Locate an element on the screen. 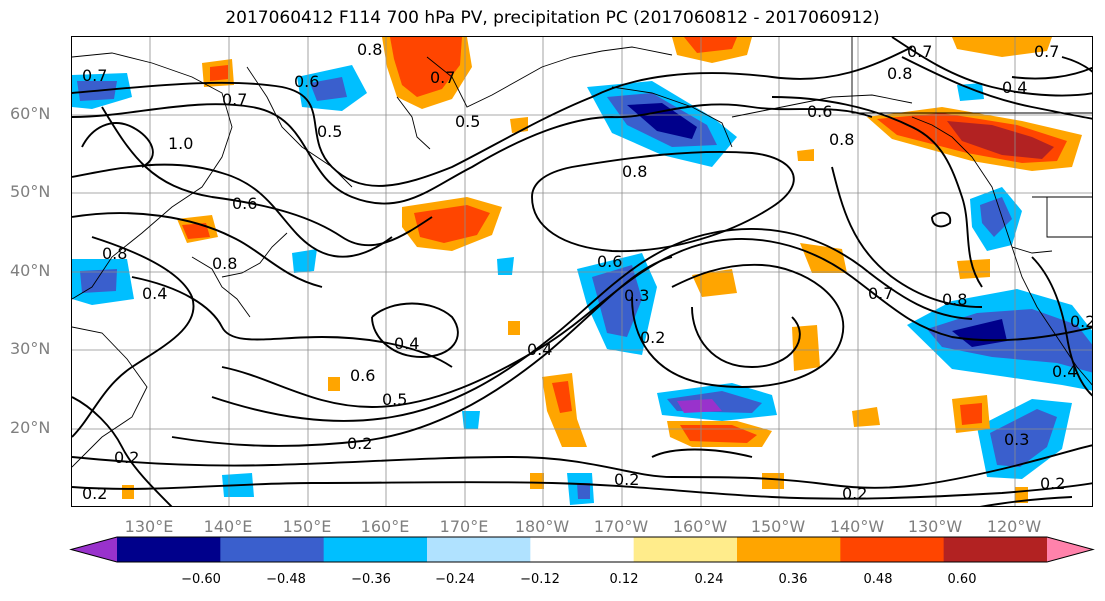  lon-label: 170°W is located at coordinates (621, 526).